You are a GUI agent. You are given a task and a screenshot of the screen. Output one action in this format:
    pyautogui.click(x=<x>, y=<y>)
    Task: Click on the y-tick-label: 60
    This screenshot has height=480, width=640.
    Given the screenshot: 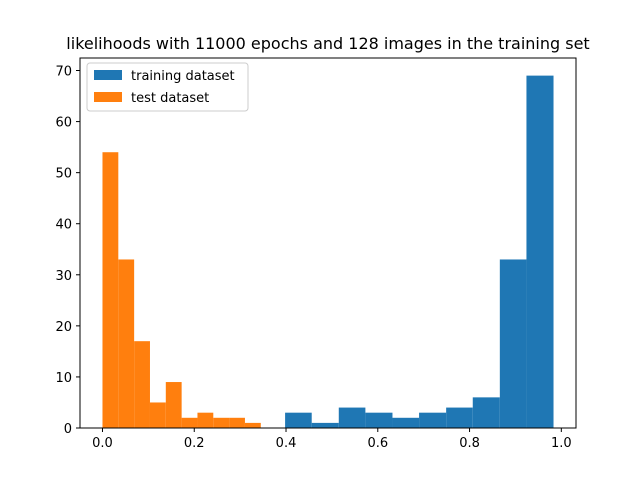 What is the action you would take?
    pyautogui.click(x=63, y=123)
    